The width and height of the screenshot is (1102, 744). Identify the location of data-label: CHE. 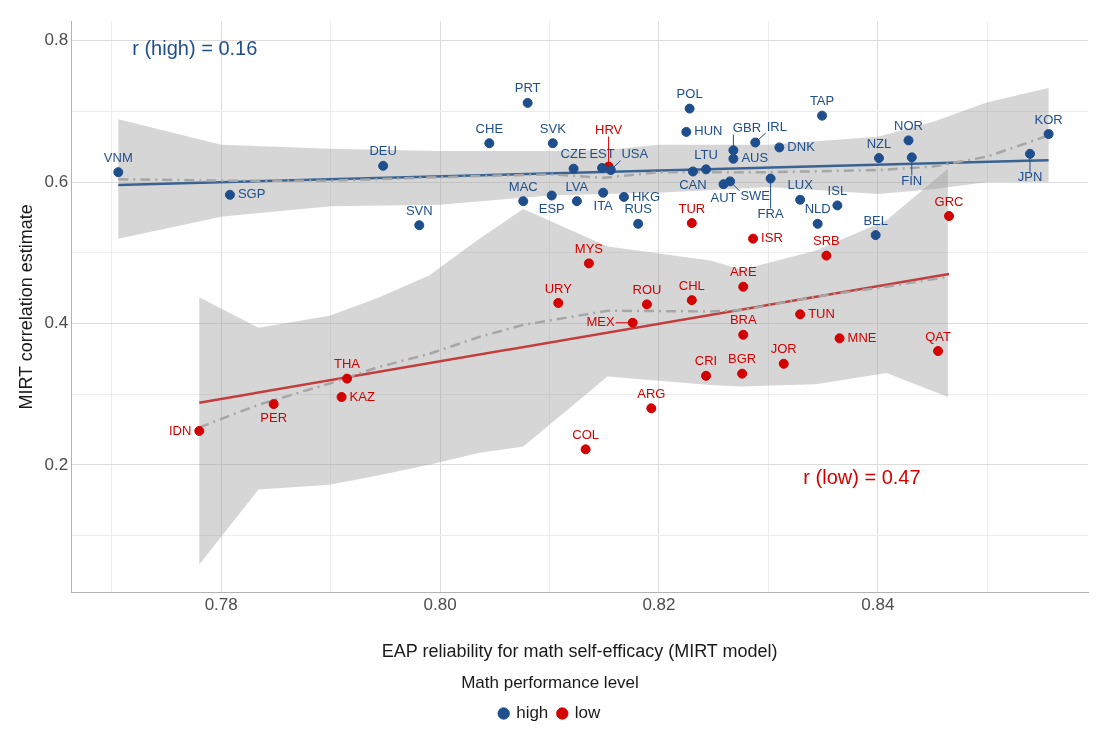
(489, 128).